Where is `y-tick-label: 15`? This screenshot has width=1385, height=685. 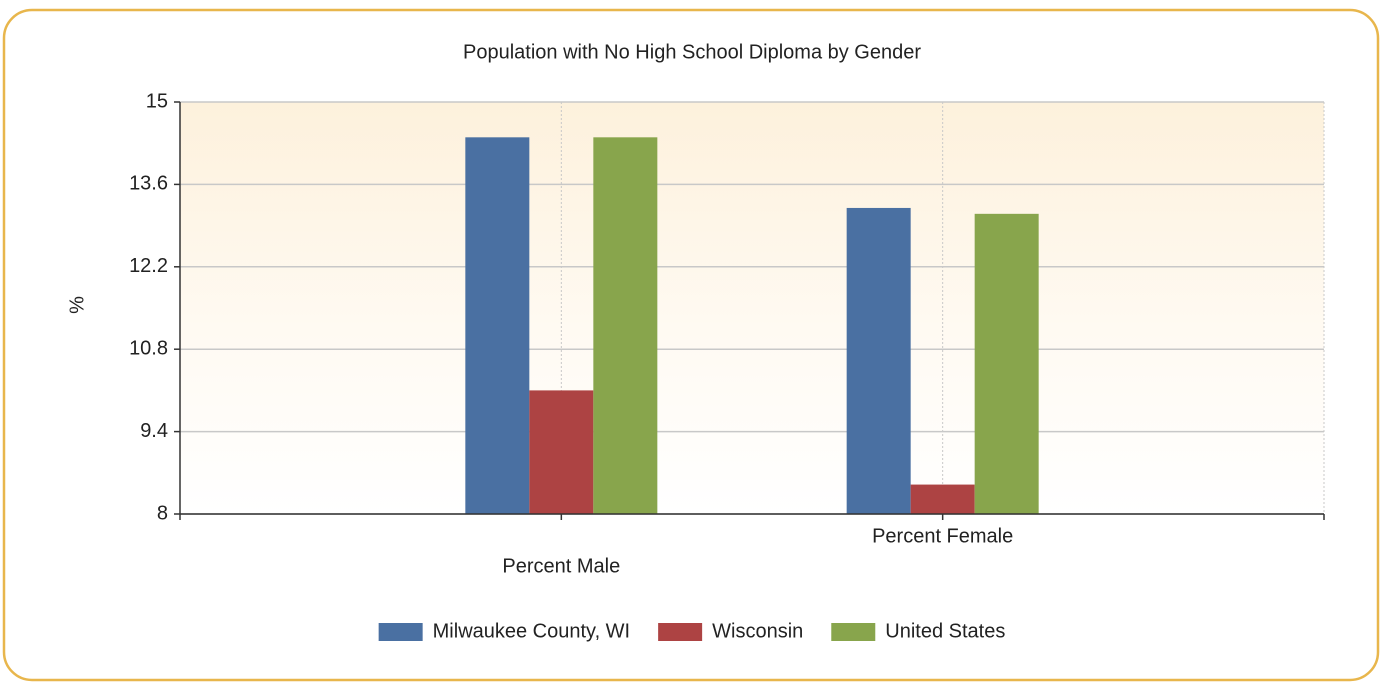
y-tick-label: 15 is located at coordinates (157, 101).